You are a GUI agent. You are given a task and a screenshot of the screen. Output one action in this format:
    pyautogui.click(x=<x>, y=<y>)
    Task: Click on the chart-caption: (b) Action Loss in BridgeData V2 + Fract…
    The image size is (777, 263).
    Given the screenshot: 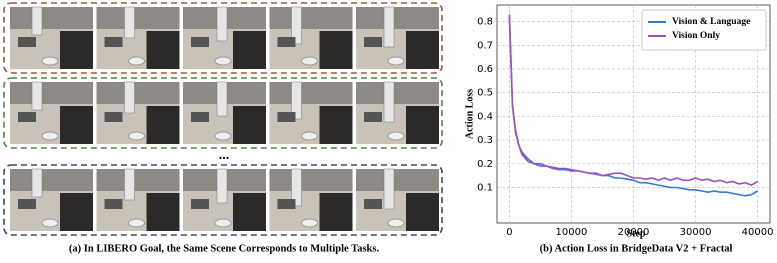 What is the action you would take?
    pyautogui.click(x=636, y=248)
    